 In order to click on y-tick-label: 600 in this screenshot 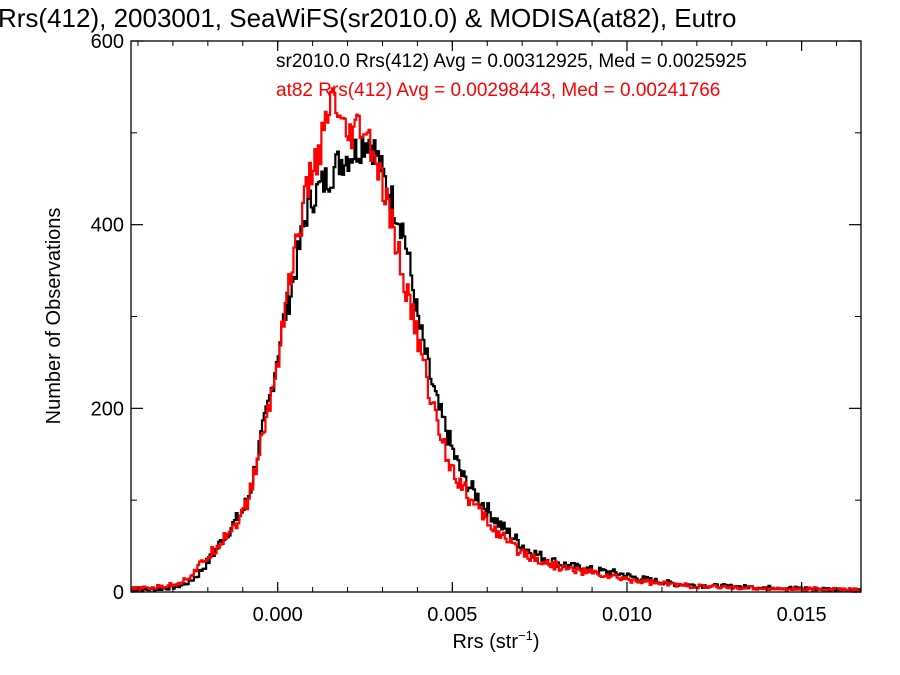, I will do `click(107, 42)`.